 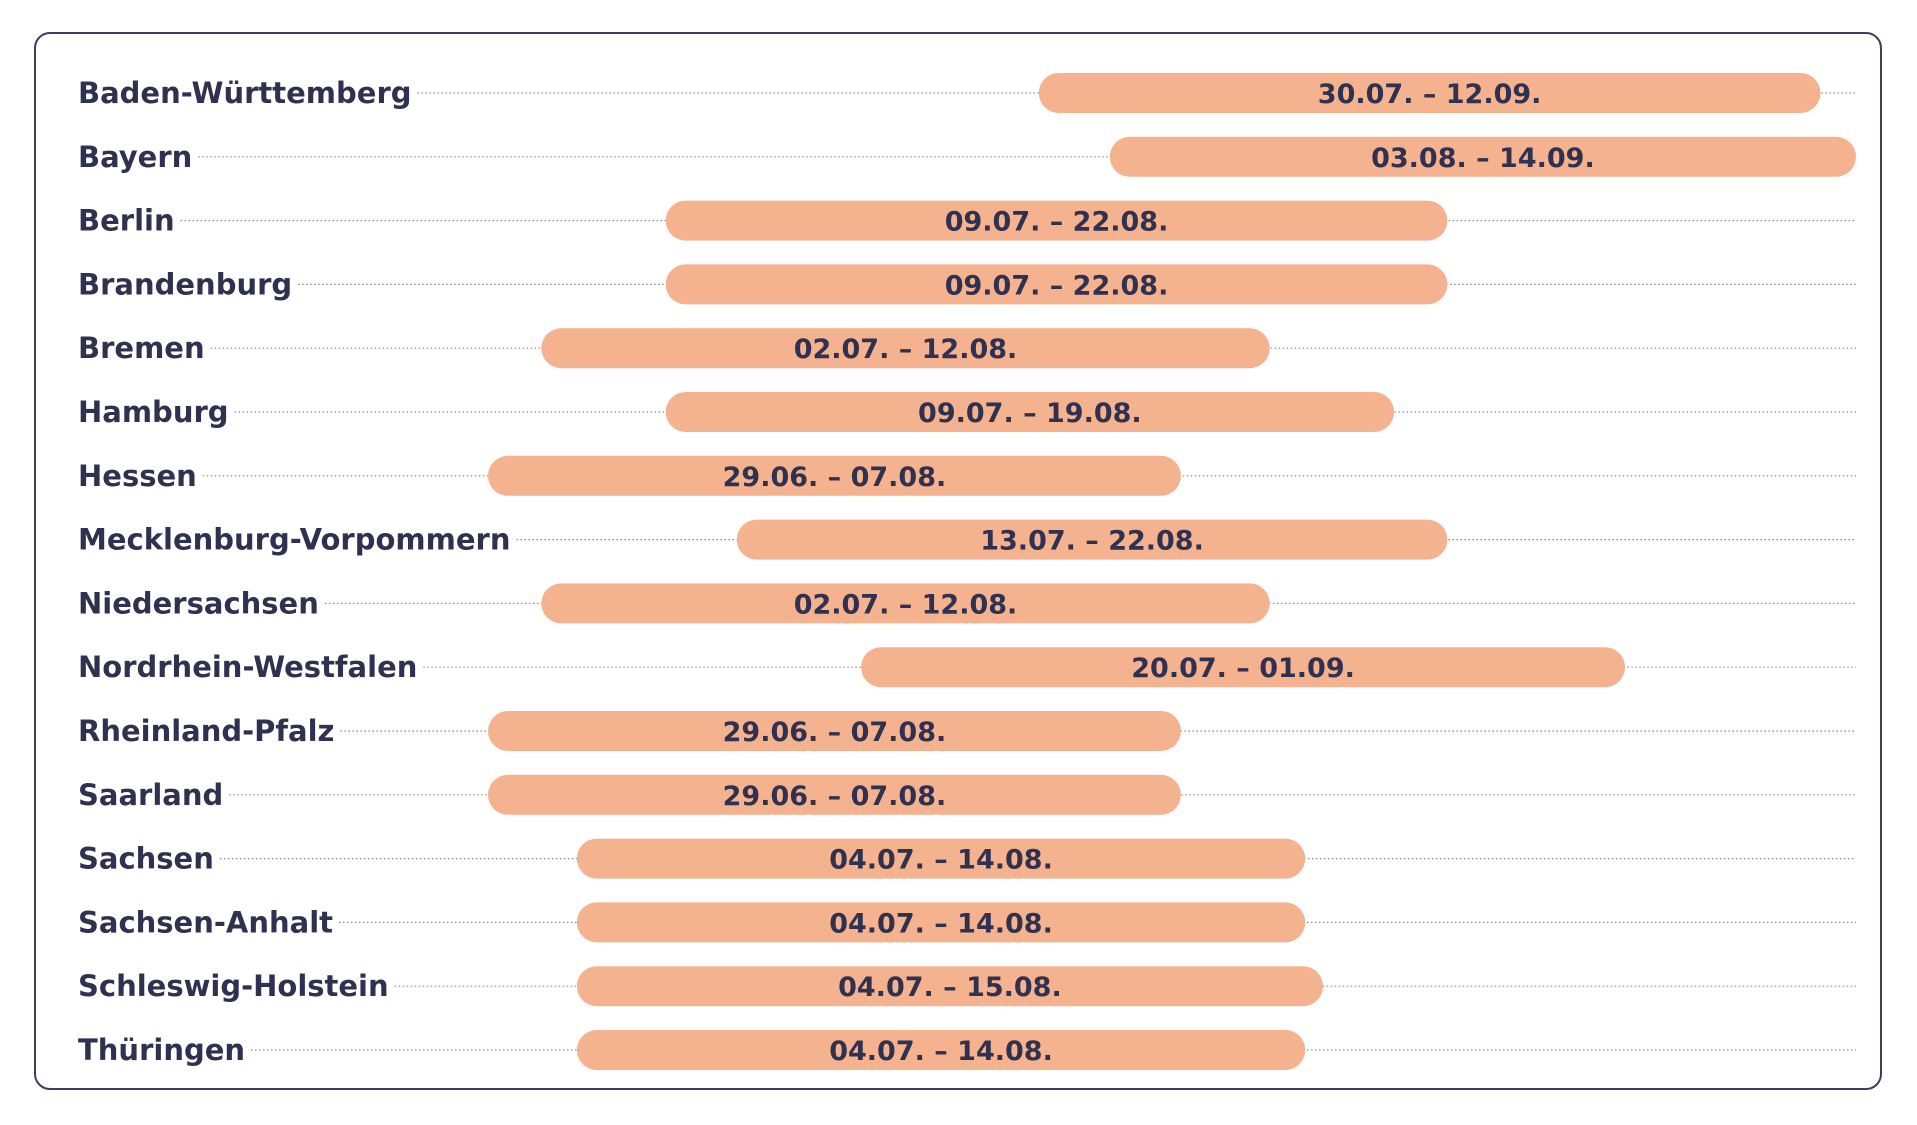 I want to click on bar-date-label: 30.07. – 12.09., so click(x=1430, y=94).